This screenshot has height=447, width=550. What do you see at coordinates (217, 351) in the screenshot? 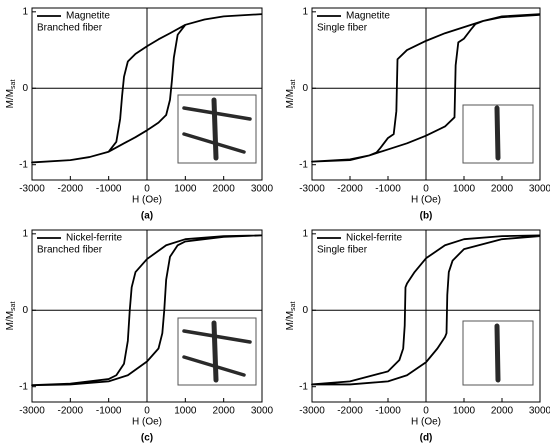
I see `inset-c` at bounding box center [217, 351].